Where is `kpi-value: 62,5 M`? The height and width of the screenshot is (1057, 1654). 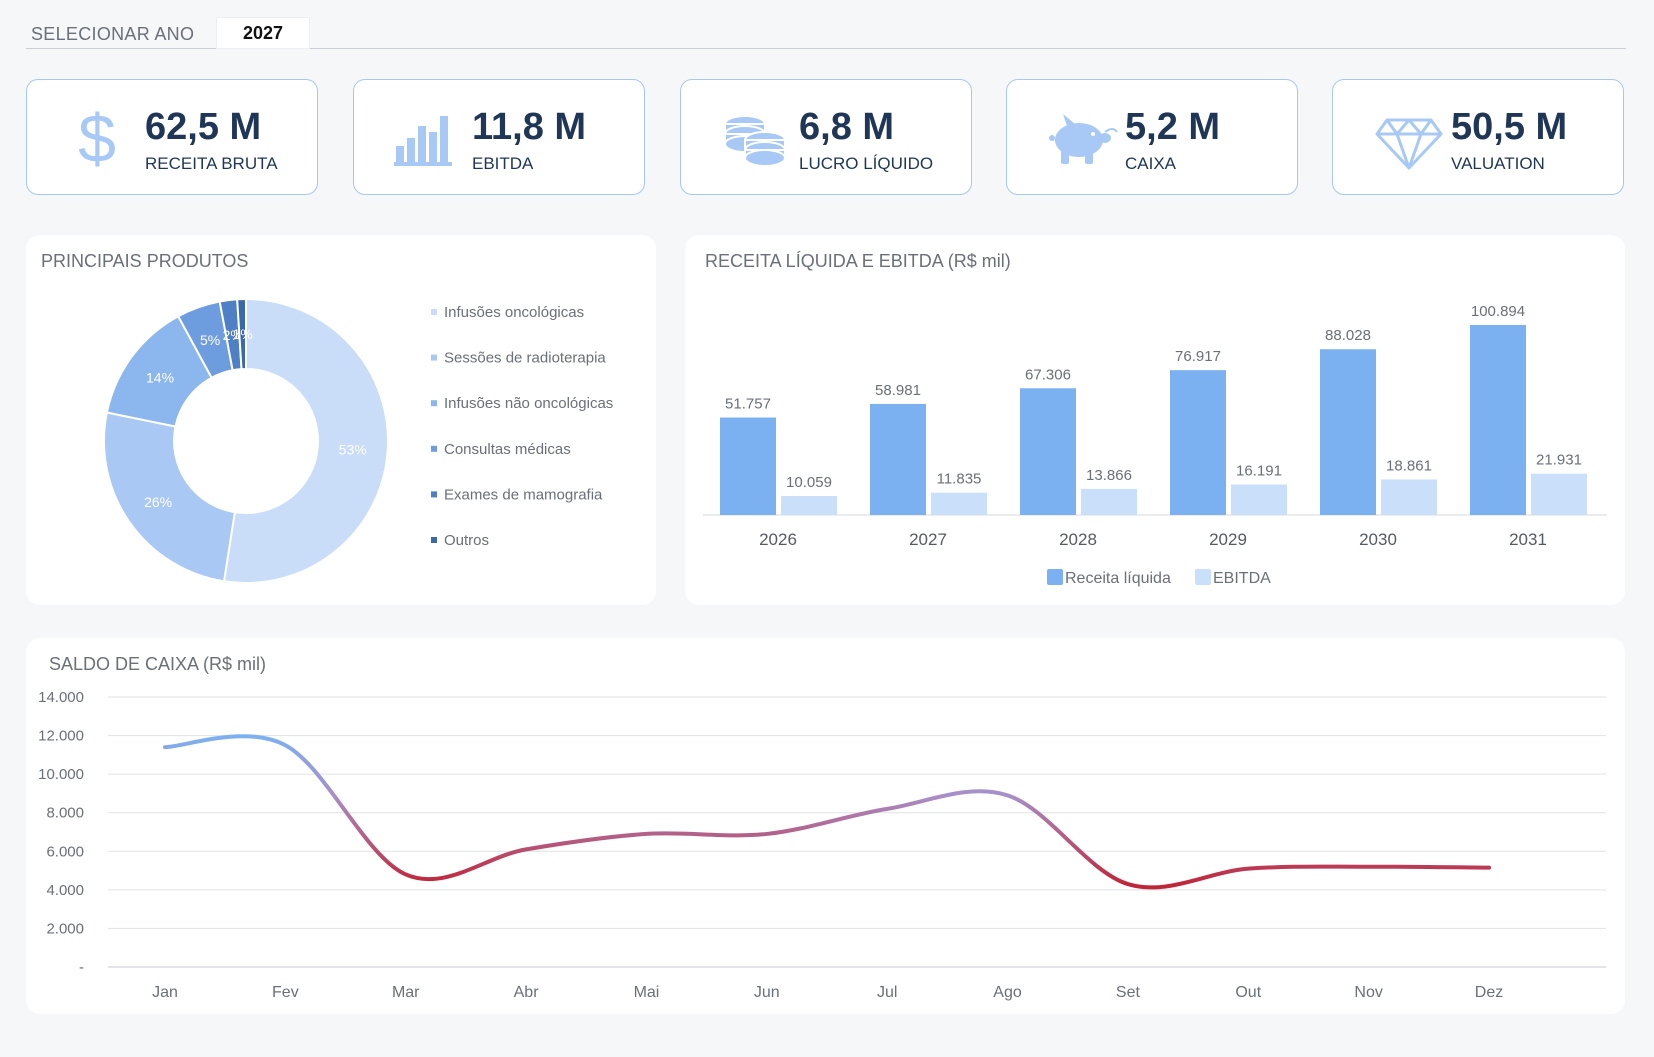 kpi-value: 62,5 M is located at coordinates (203, 127).